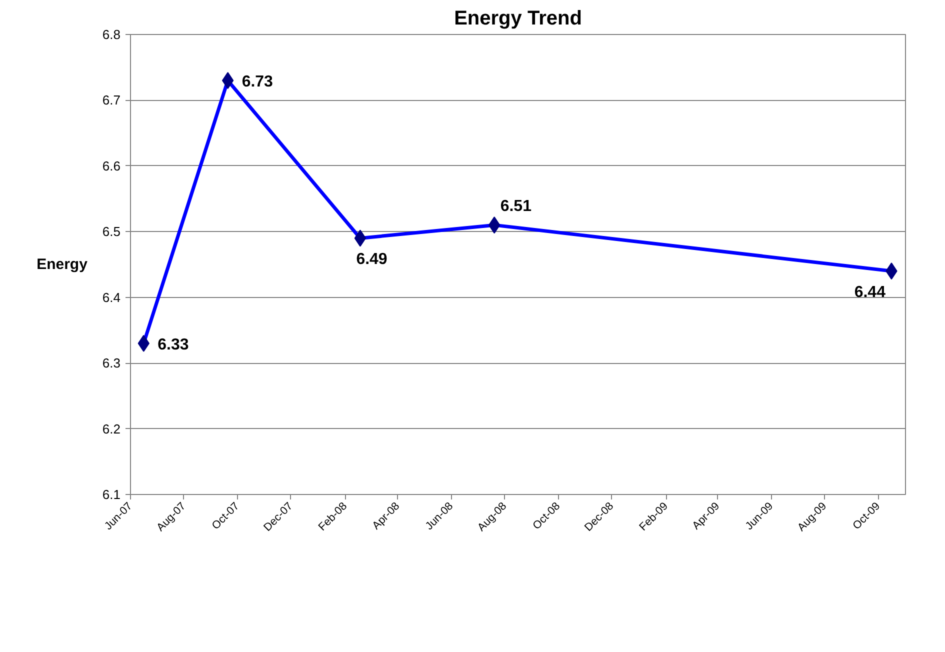 The width and height of the screenshot is (945, 652). I want to click on y-tick-label: 6.4, so click(111, 297).